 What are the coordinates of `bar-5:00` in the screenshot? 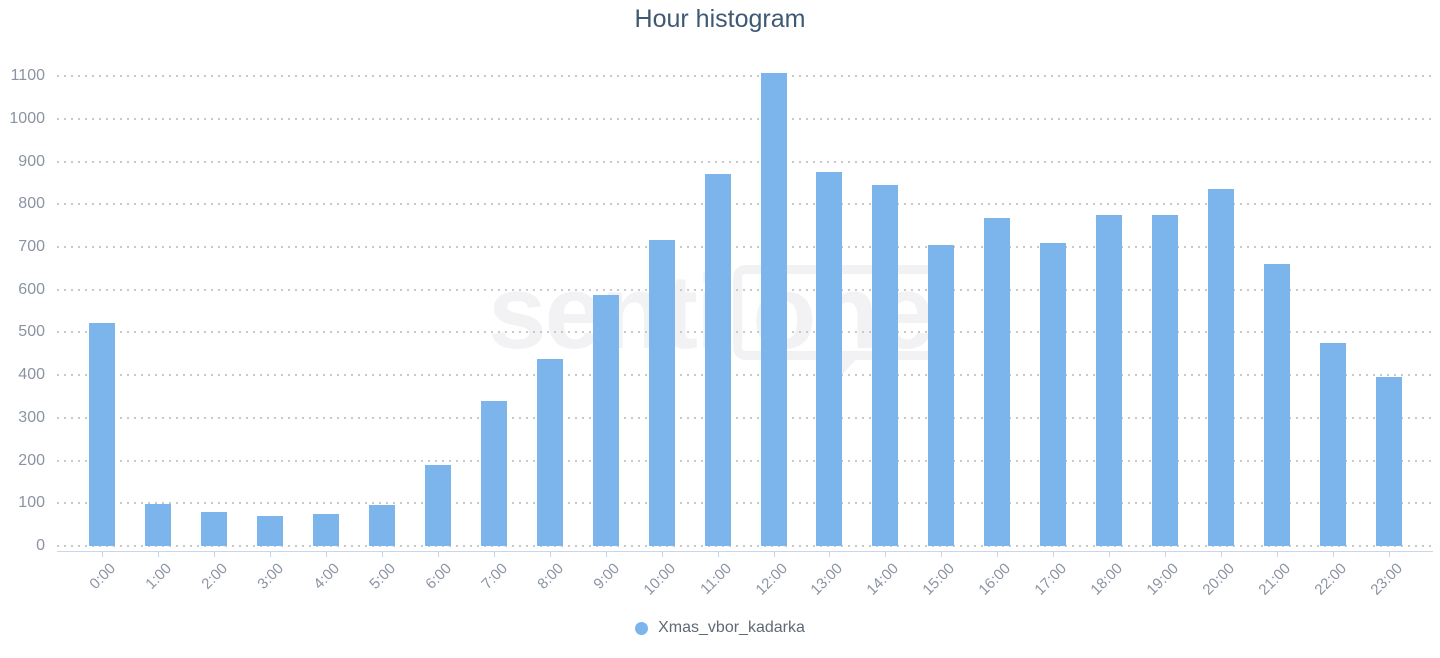 It's located at (381, 525).